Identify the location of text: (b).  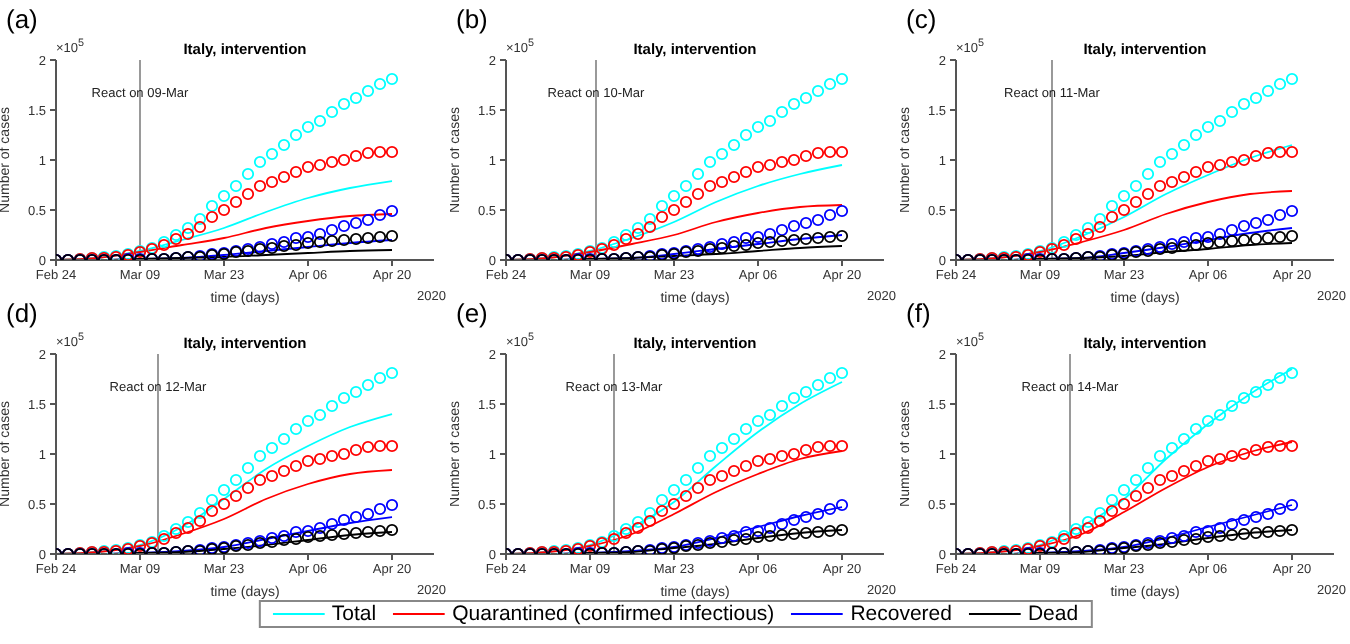
(472, 19).